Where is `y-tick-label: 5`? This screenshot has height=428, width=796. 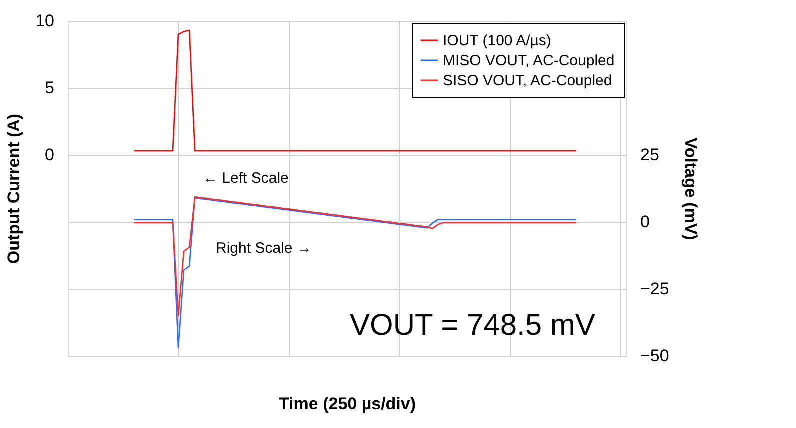 y-tick-label: 5 is located at coordinates (49, 88).